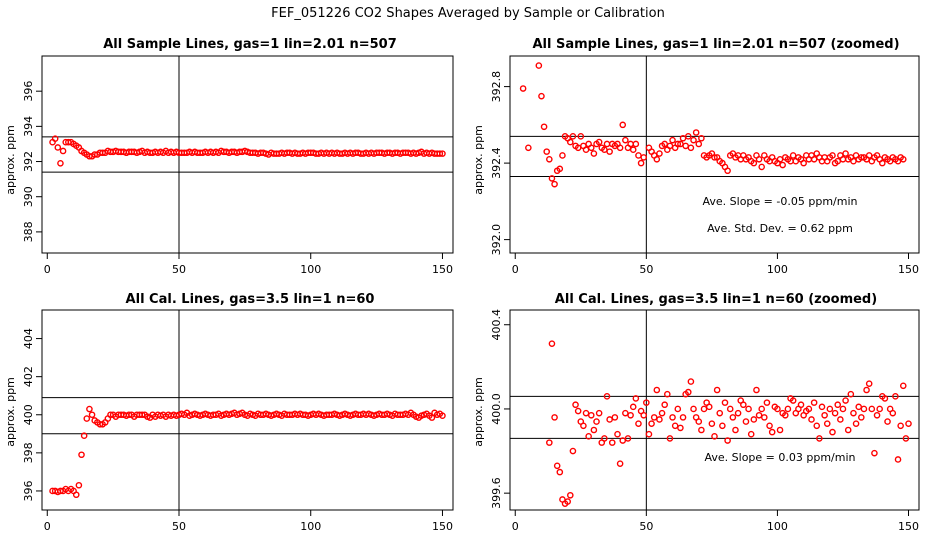 This screenshot has width=936, height=540. What do you see at coordinates (28, 452) in the screenshot?
I see `y-tick-label: 398` at bounding box center [28, 452].